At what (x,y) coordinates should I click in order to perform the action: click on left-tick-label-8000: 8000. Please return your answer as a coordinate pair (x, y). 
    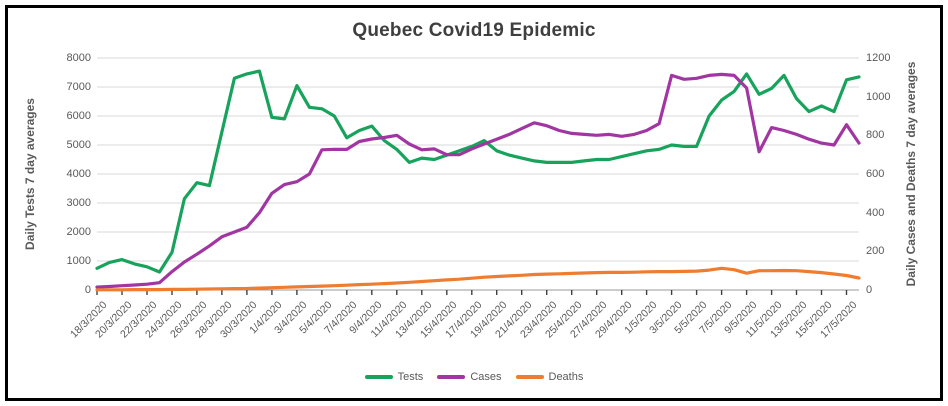
    Looking at the image, I should click on (78, 58).